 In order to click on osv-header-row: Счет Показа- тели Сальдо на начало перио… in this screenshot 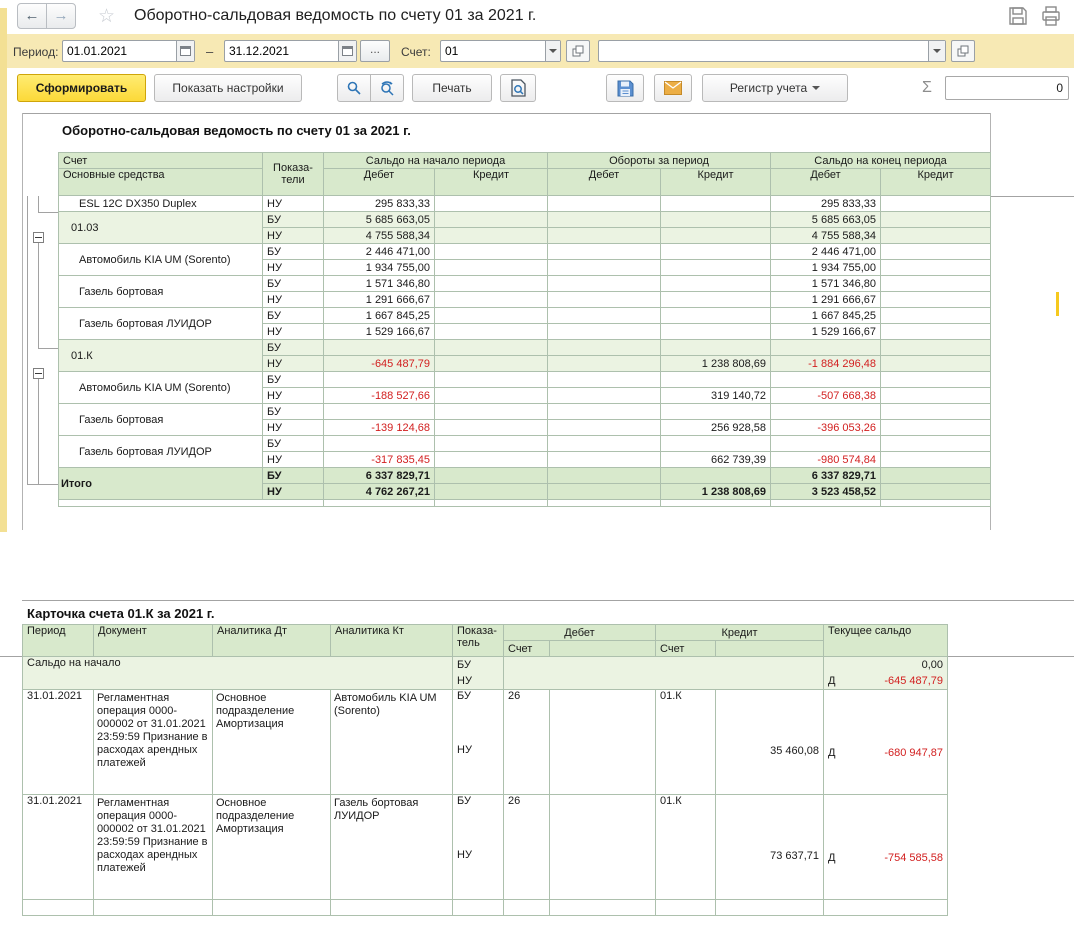, I will do `click(525, 174)`.